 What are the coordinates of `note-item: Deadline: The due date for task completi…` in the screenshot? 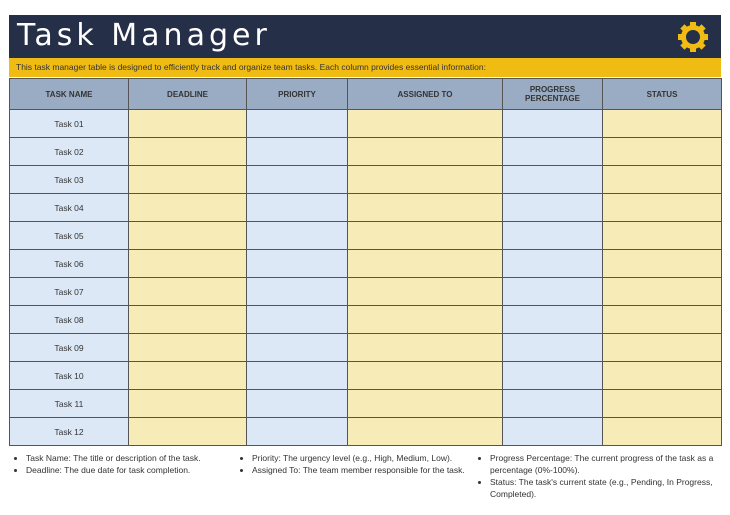 It's located at (130, 470).